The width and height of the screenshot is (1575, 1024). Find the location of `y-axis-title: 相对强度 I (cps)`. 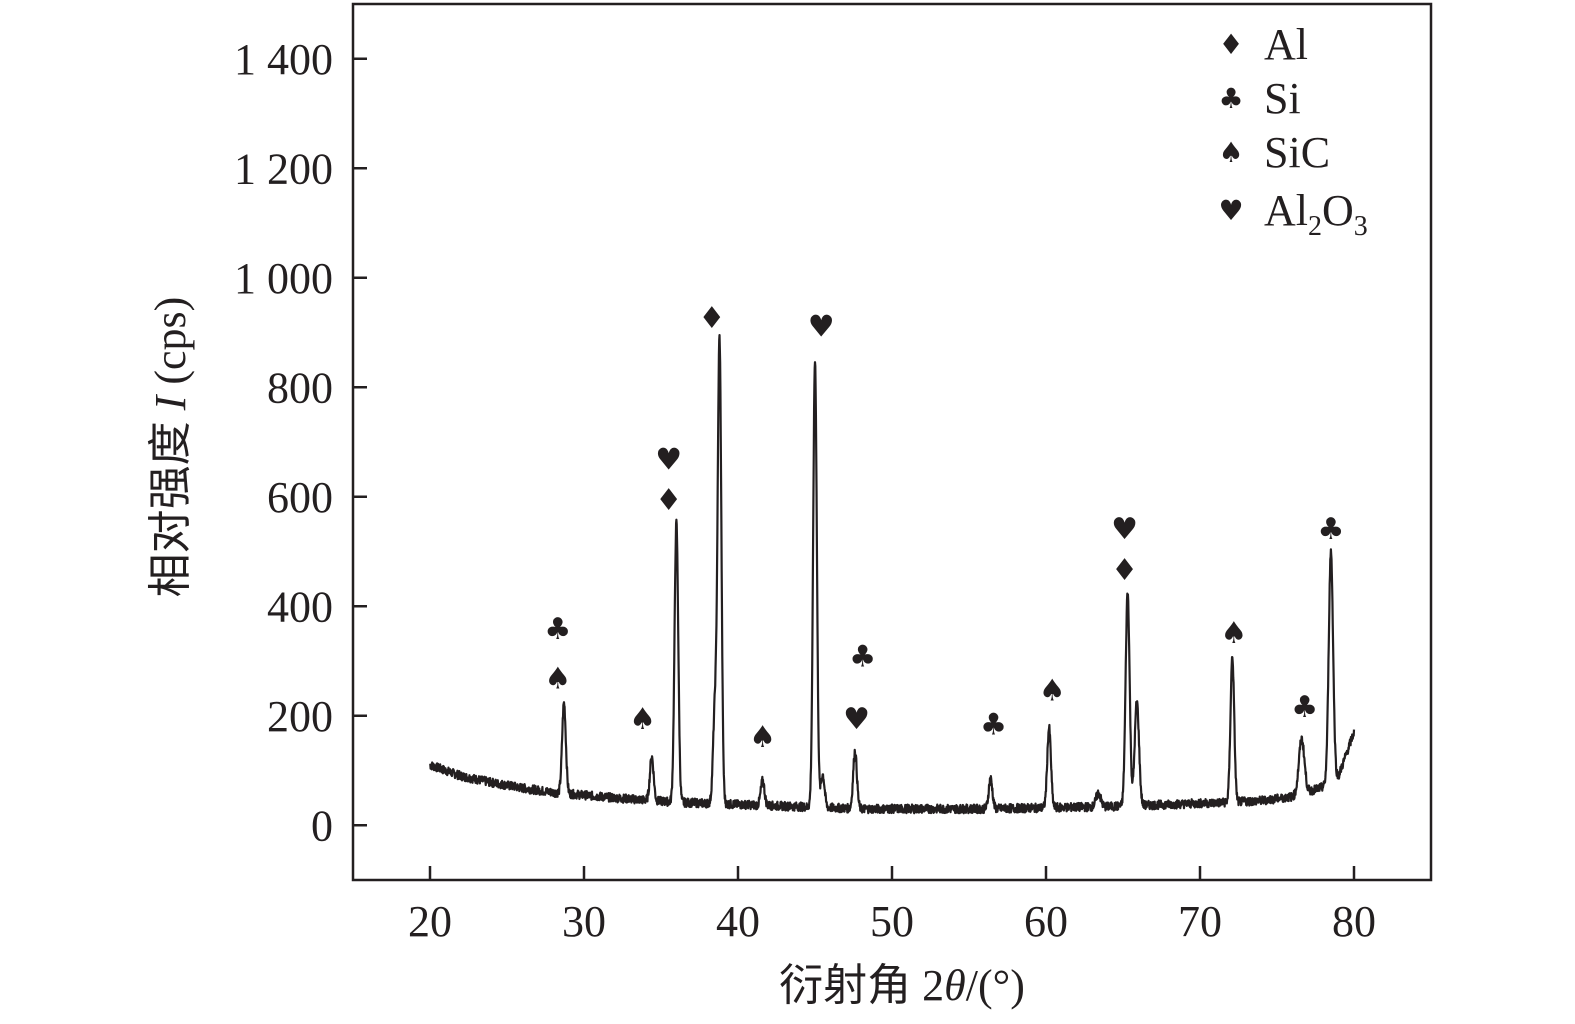

y-axis-title: 相对强度 I (cps) is located at coordinates (170, 447).